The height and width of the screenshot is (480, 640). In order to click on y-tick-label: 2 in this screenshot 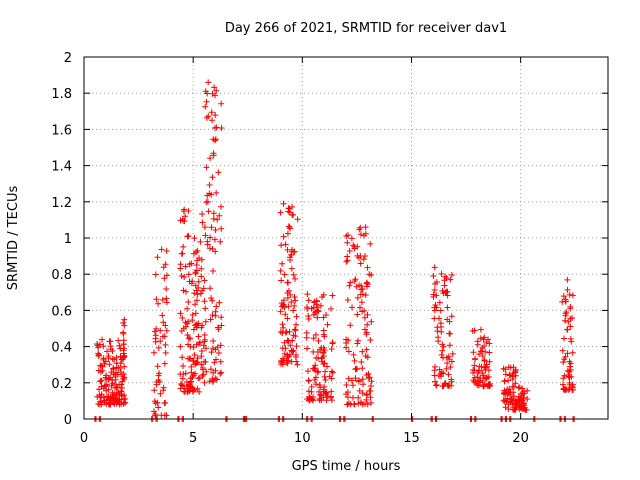, I will do `click(68, 58)`.